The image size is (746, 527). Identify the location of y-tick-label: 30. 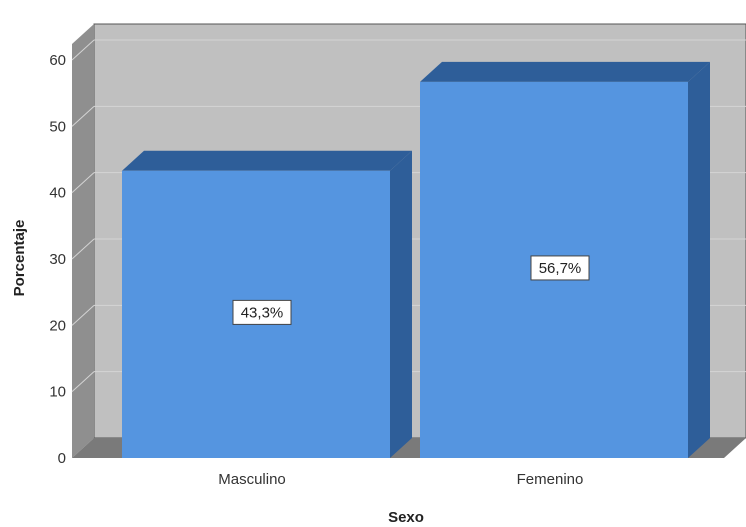
(57, 259).